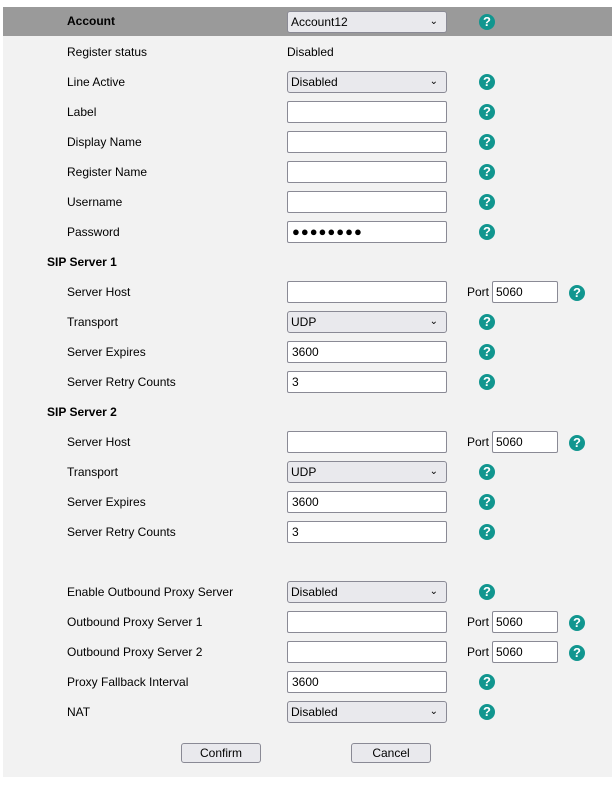 The height and width of the screenshot is (786, 616). Describe the element at coordinates (525, 622) in the screenshot. I see `outbound-proxy-server-1-port-input: 5060` at that location.